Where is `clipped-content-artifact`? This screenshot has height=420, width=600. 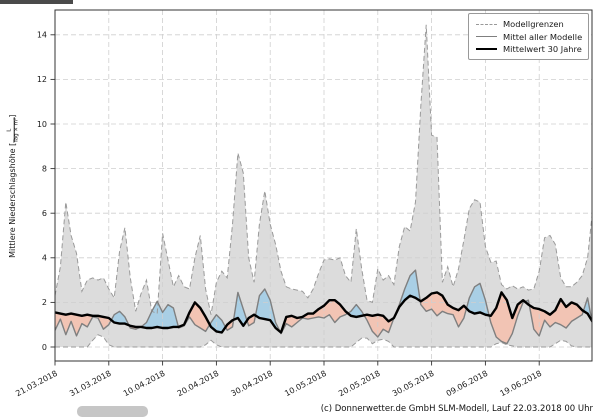 clipped-content-artifact is located at coordinates (36, 2).